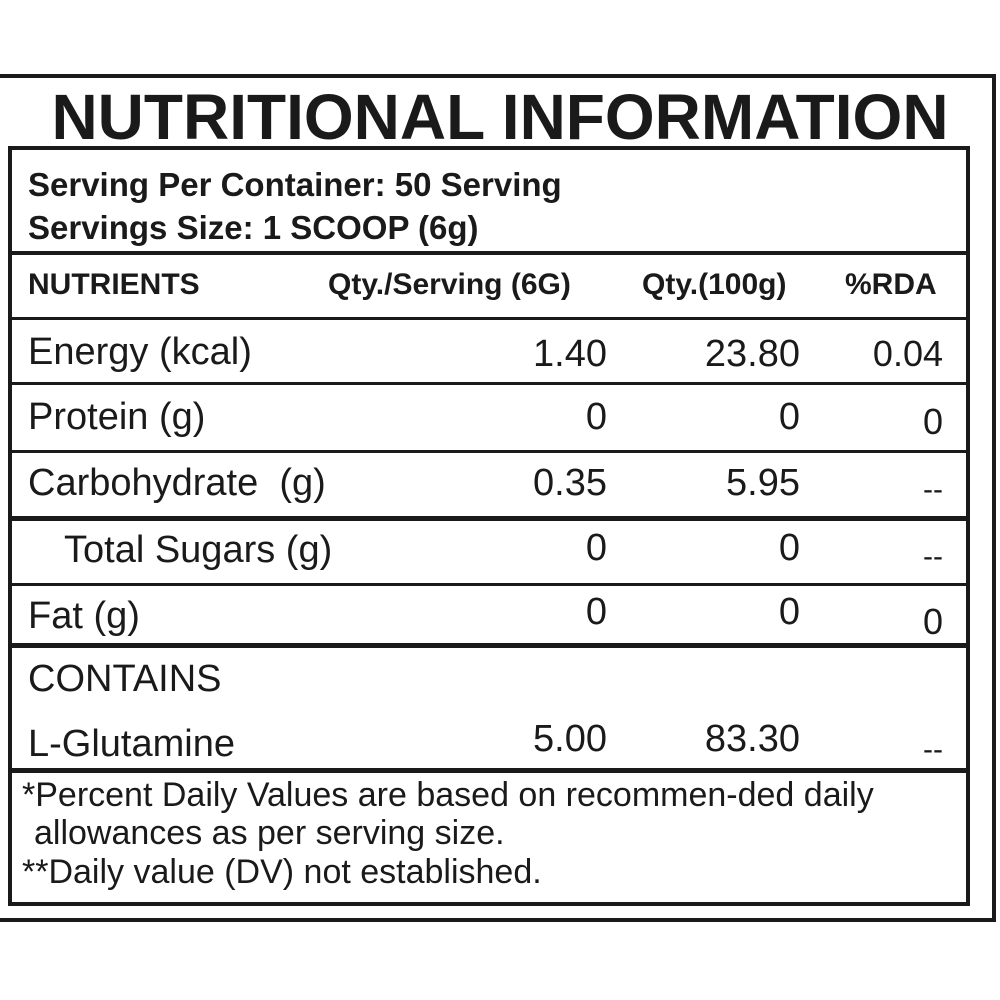 The height and width of the screenshot is (1000, 1000). What do you see at coordinates (500, 117) in the screenshot?
I see `label-title: NUTRITIONAL INFORMATION` at bounding box center [500, 117].